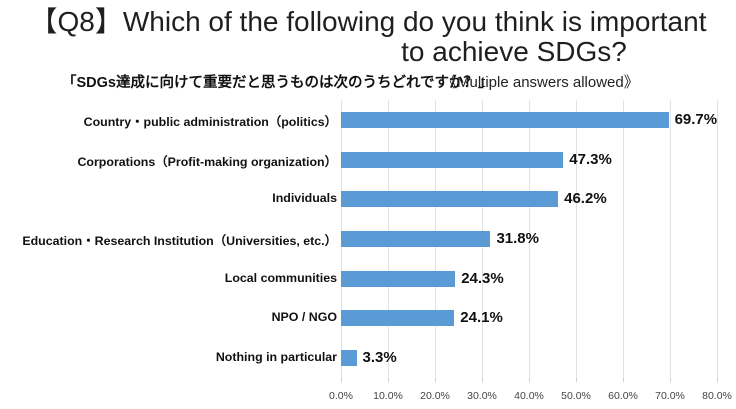  What do you see at coordinates (210, 121) in the screenshot?
I see `category-label: Country・public administration（politics）` at bounding box center [210, 121].